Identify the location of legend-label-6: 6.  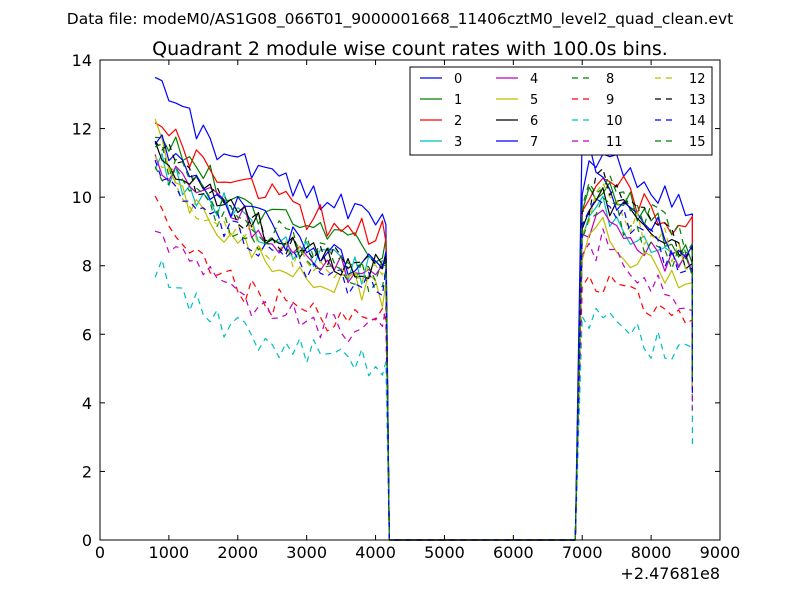
(534, 121).